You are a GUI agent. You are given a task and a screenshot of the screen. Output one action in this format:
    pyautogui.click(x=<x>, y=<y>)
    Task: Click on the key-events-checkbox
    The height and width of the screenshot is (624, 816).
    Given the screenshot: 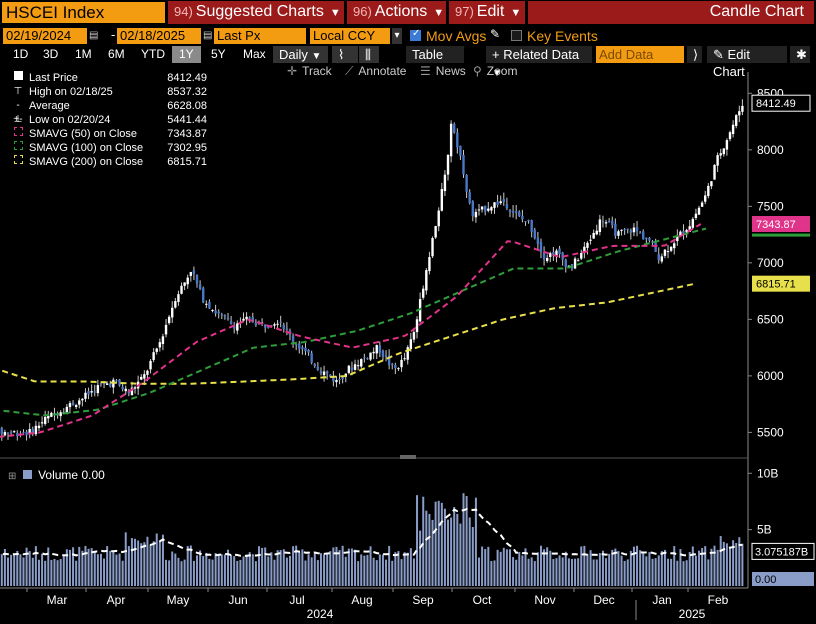 What is the action you would take?
    pyautogui.click(x=516, y=35)
    